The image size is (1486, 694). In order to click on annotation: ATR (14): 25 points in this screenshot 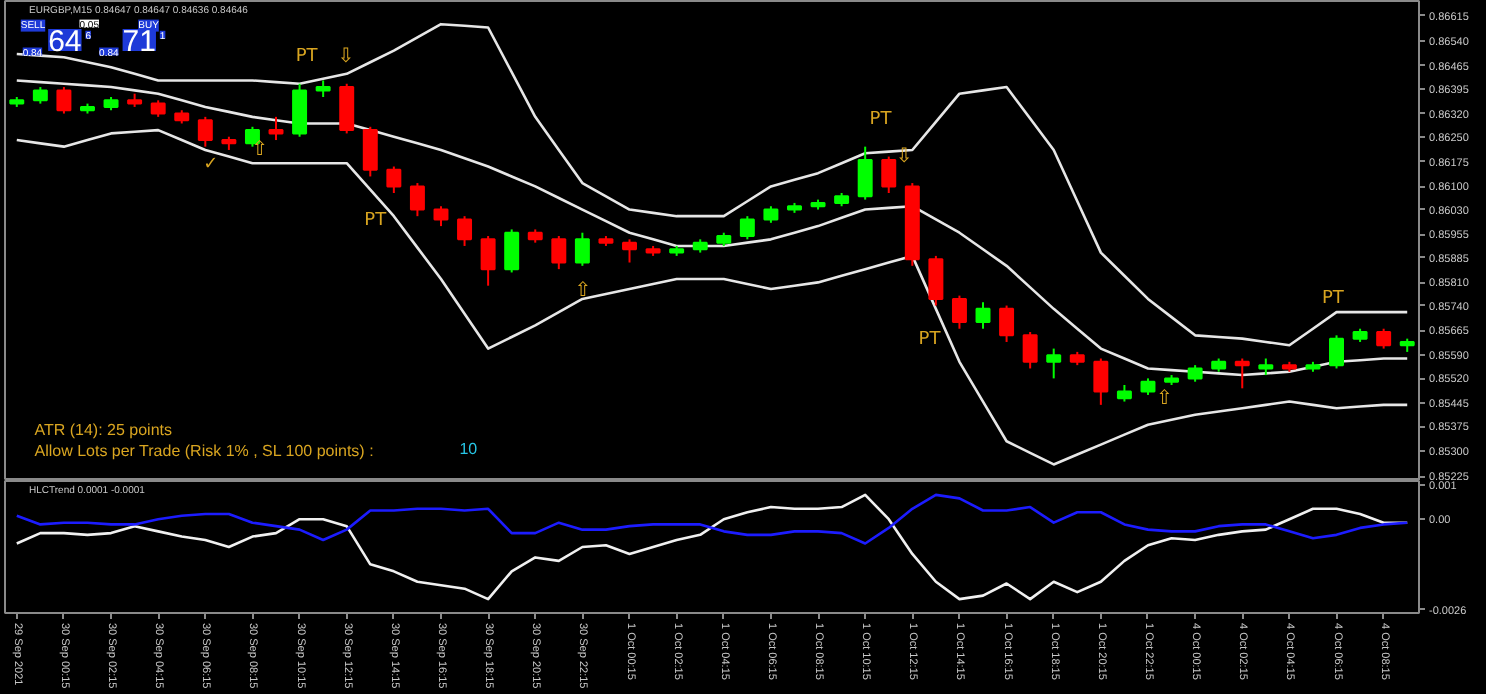, I will do `click(103, 430)`.